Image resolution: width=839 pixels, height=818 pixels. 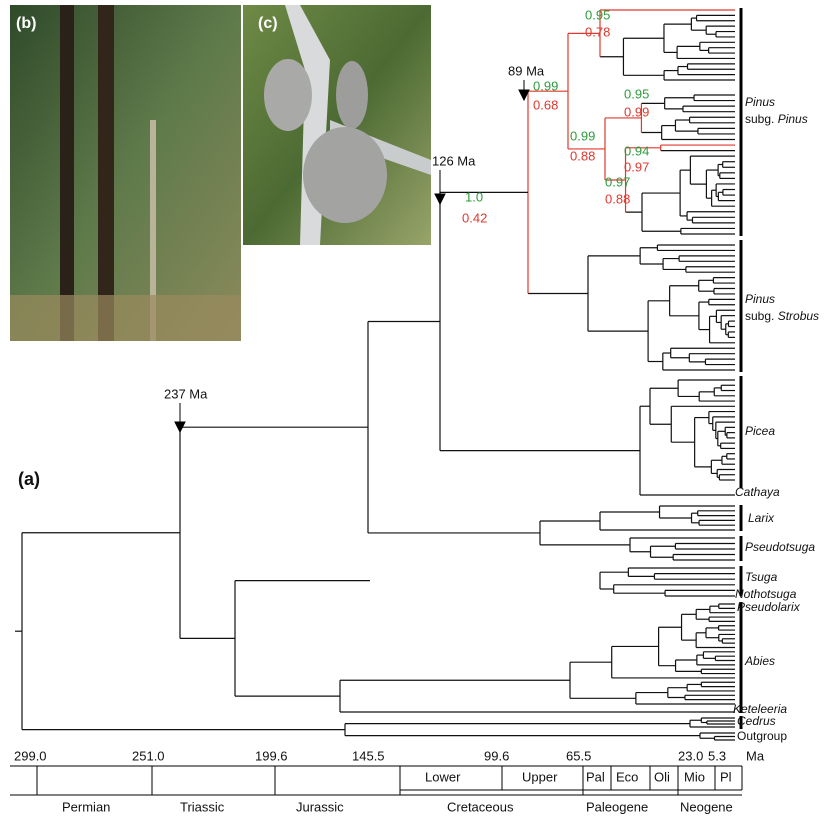 I want to click on clade-name: Abies, so click(x=759, y=661).